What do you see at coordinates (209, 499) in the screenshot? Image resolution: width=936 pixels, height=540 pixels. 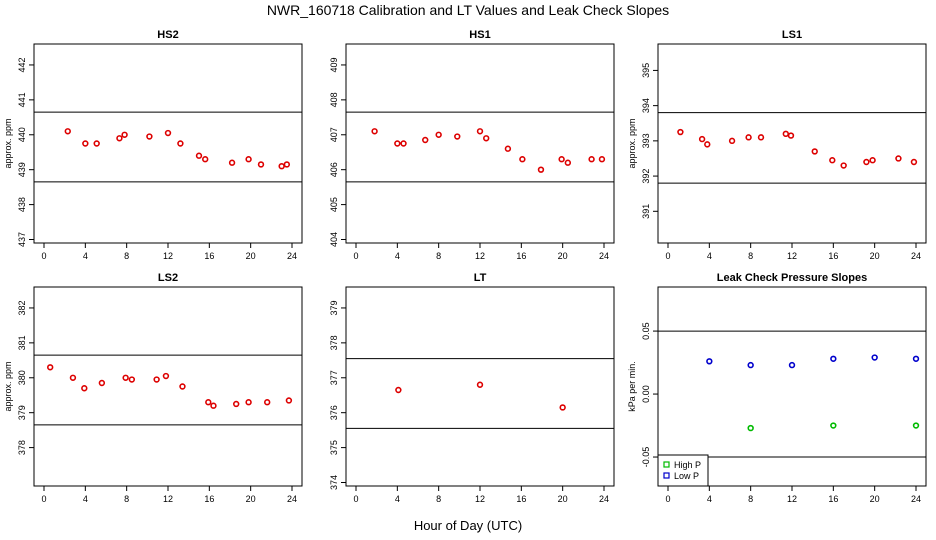 I see `x-tick-label-ls2: 16` at bounding box center [209, 499].